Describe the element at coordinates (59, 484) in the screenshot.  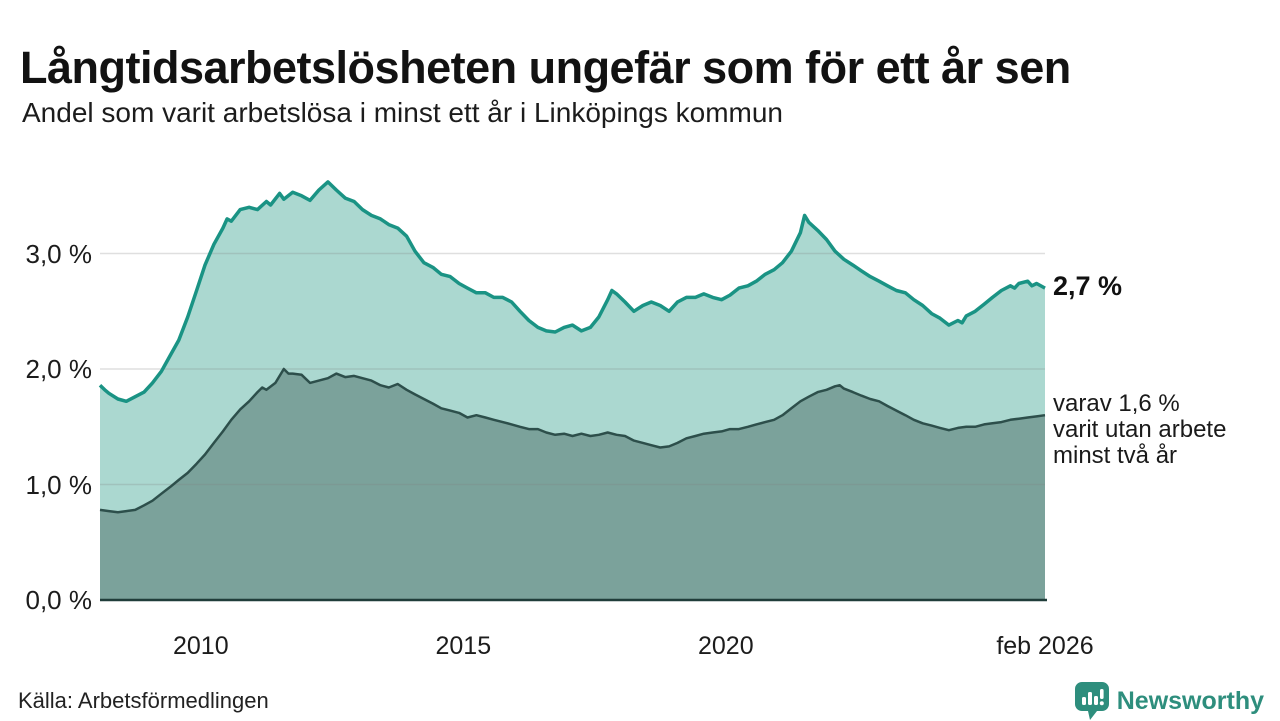
I see `y-axis-tick-label: 1,0 %` at that location.